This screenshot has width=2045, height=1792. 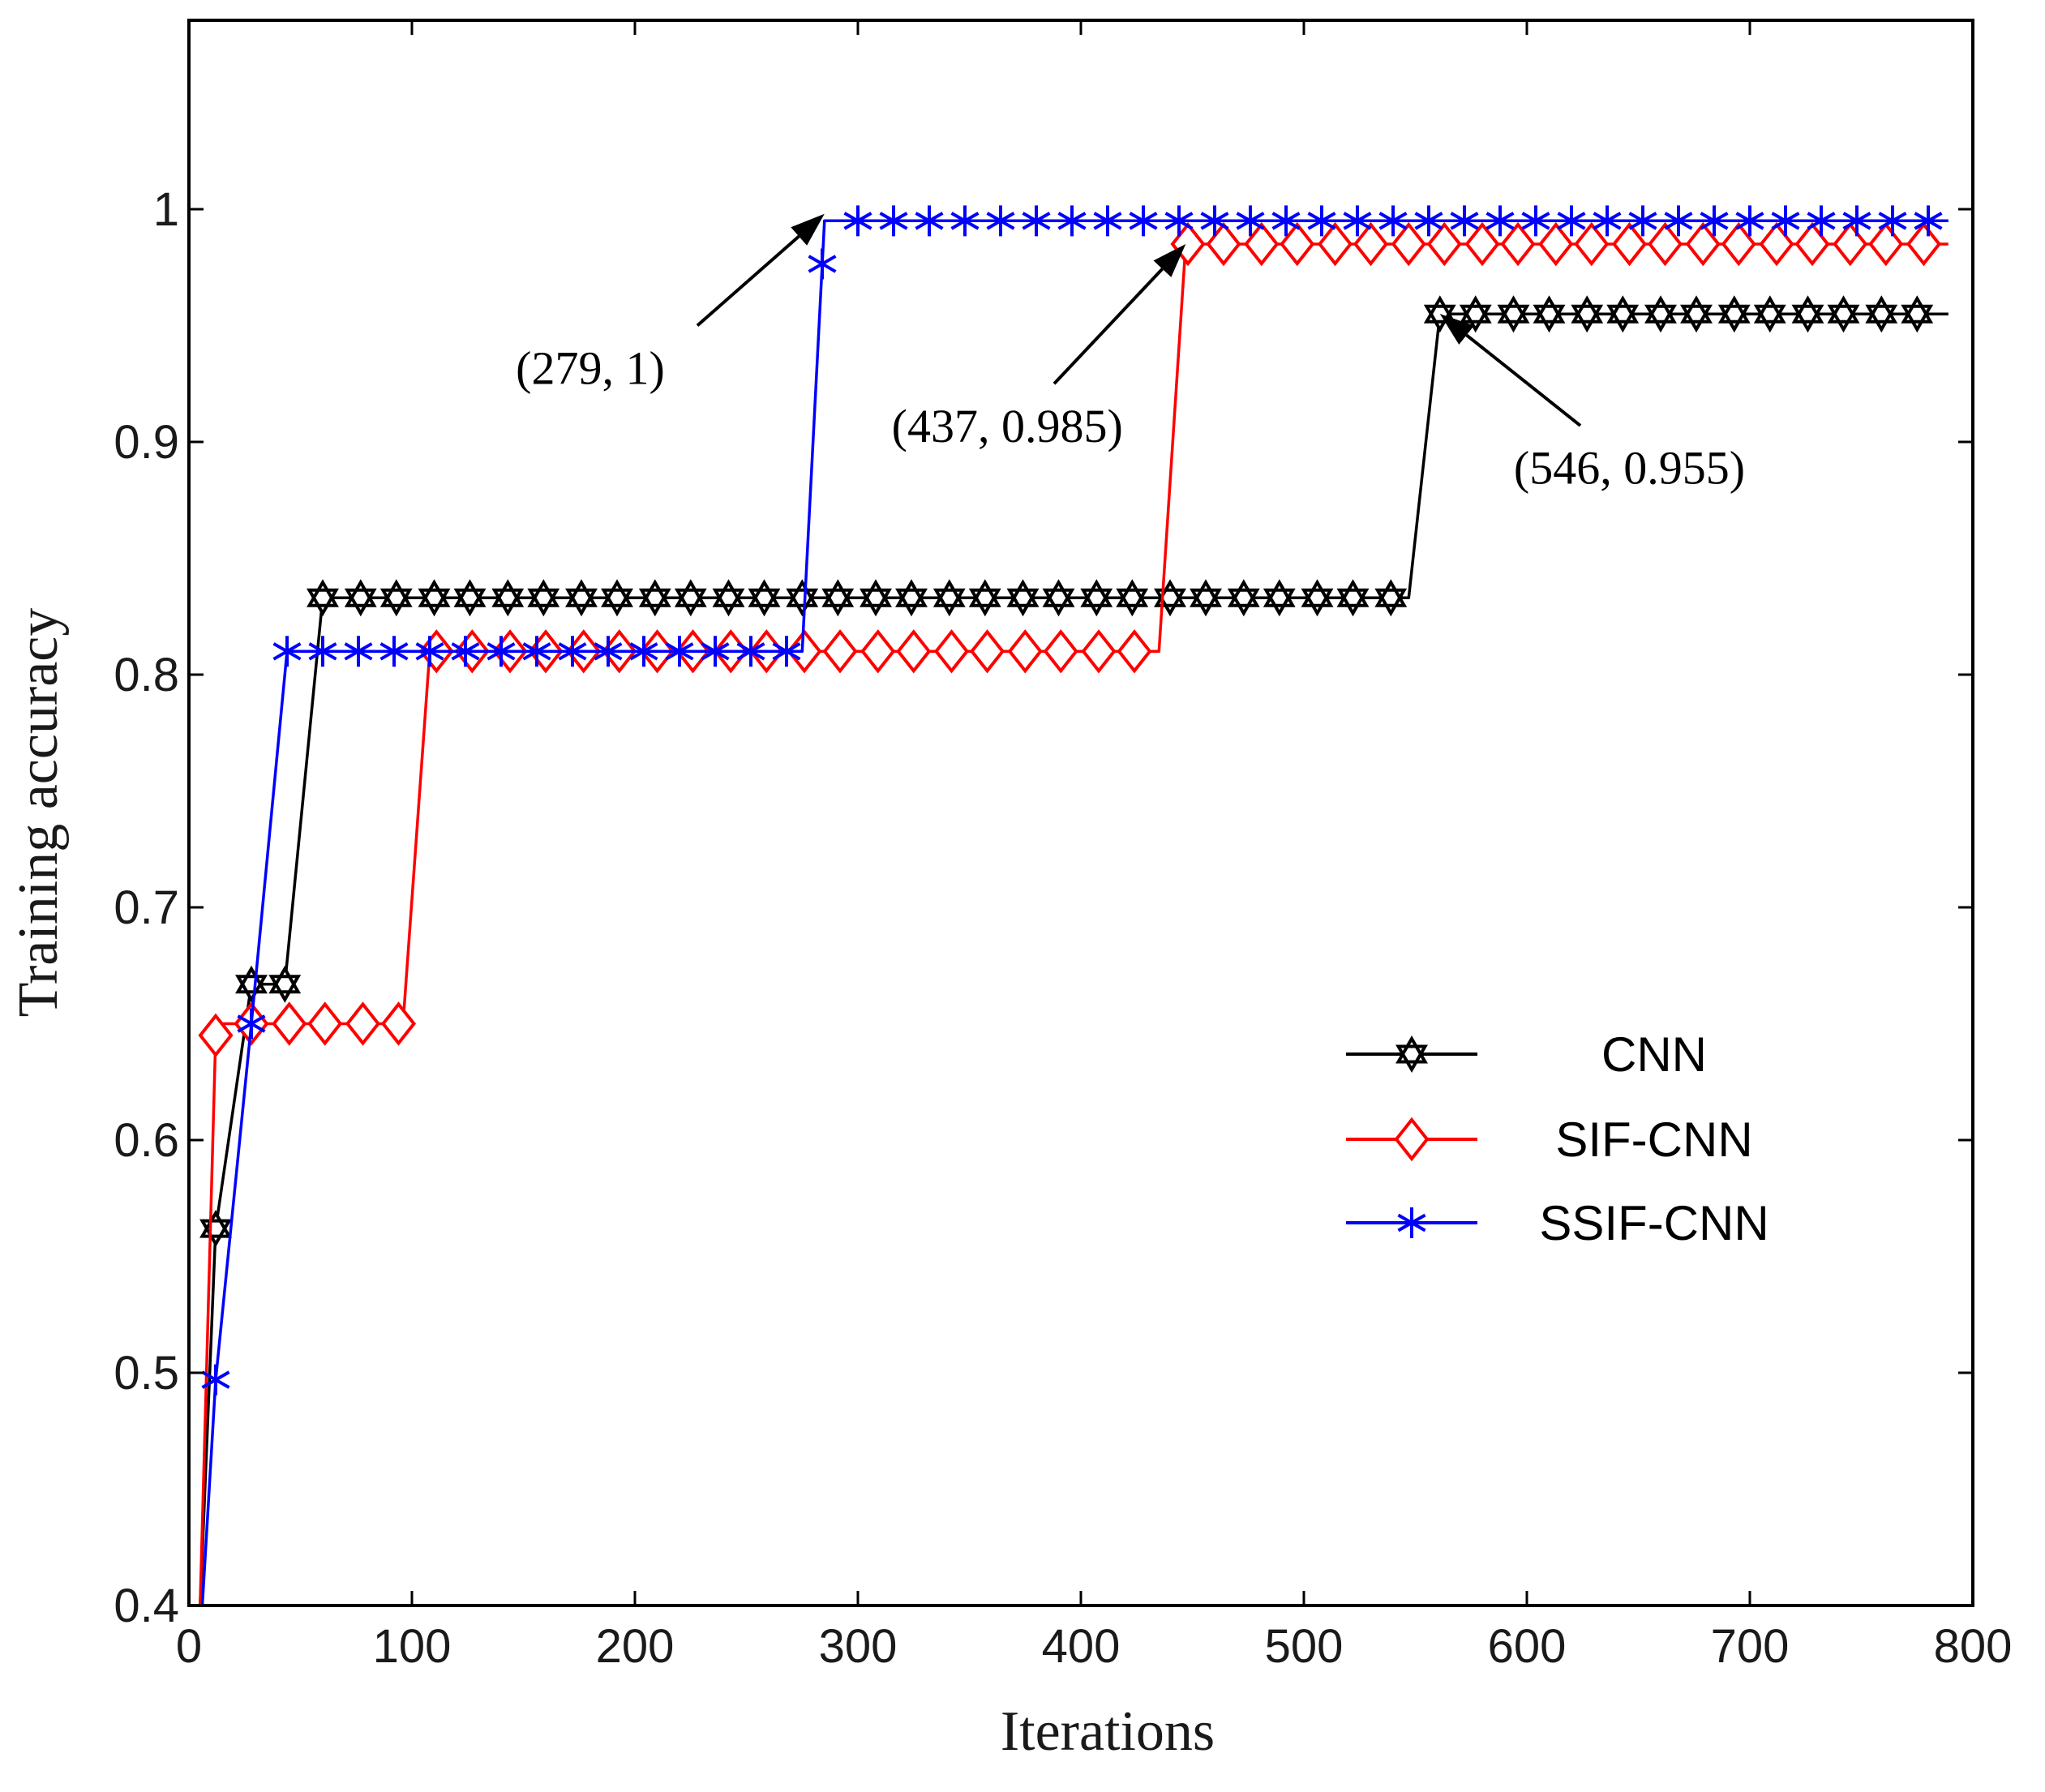 I want to click on x-tick-label: 100, so click(x=412, y=1646).